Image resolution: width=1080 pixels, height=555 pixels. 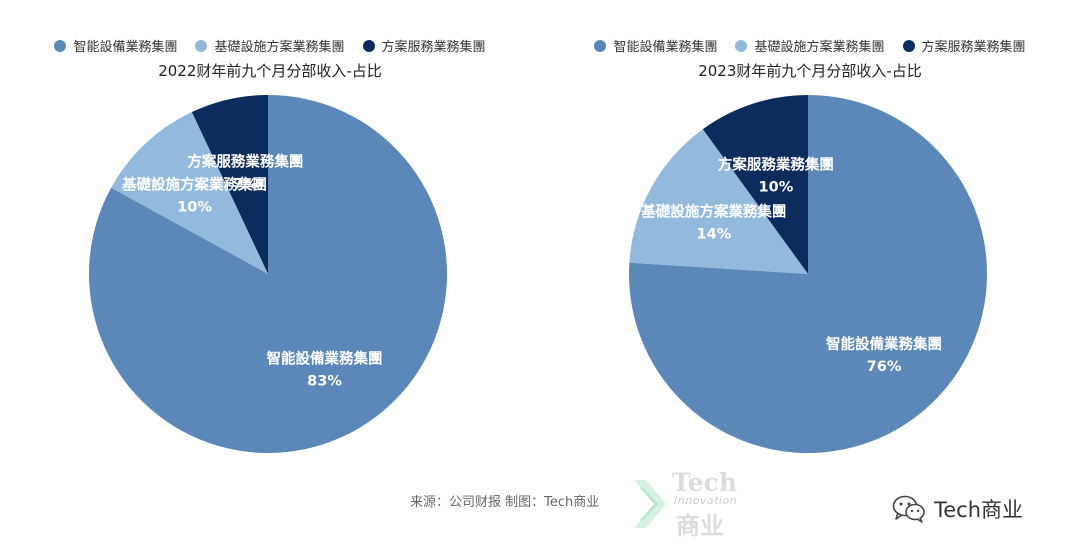 What do you see at coordinates (979, 510) in the screenshot?
I see `brand-name: Tech商业` at bounding box center [979, 510].